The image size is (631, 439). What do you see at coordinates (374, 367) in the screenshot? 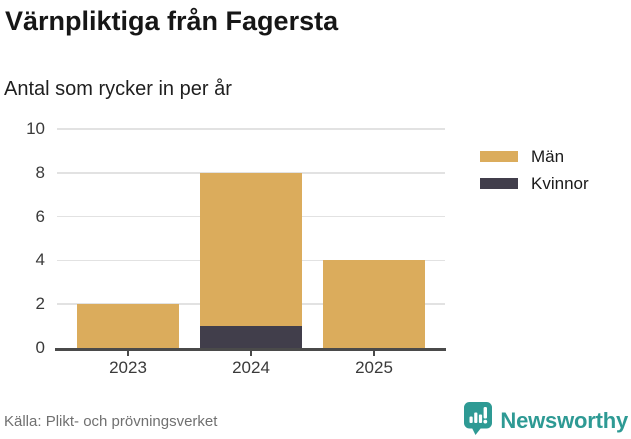
I see `x-axis-tick-label: 2025` at bounding box center [374, 367].